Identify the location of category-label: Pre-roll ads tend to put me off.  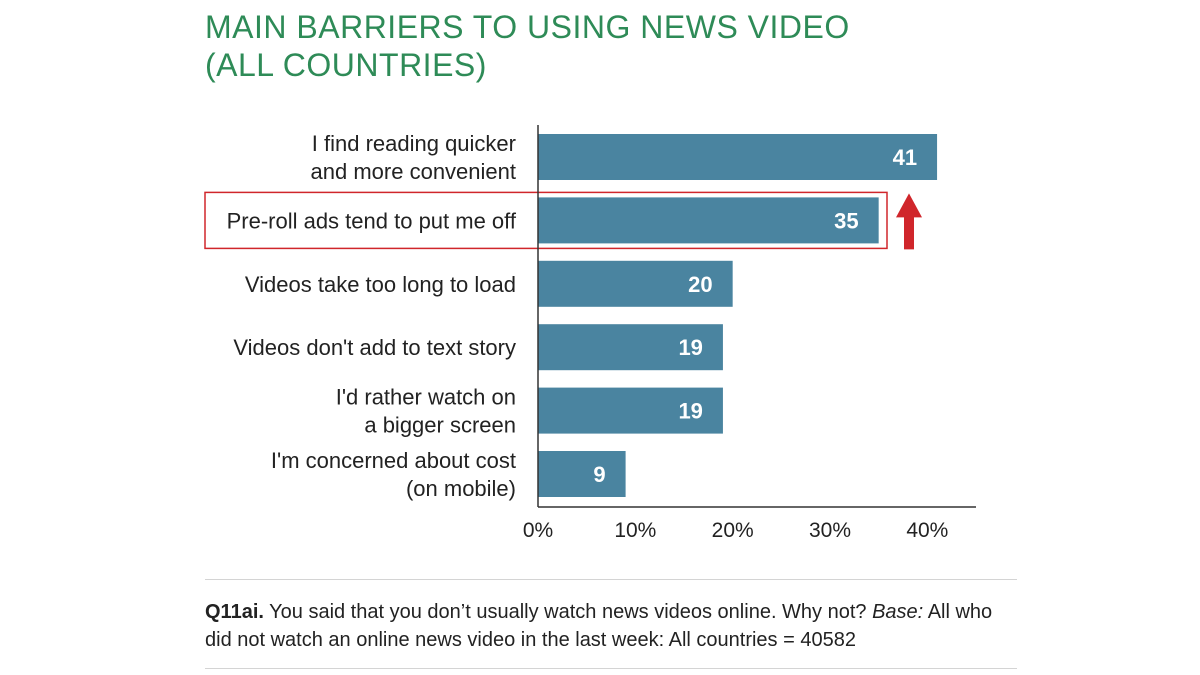
(372, 220).